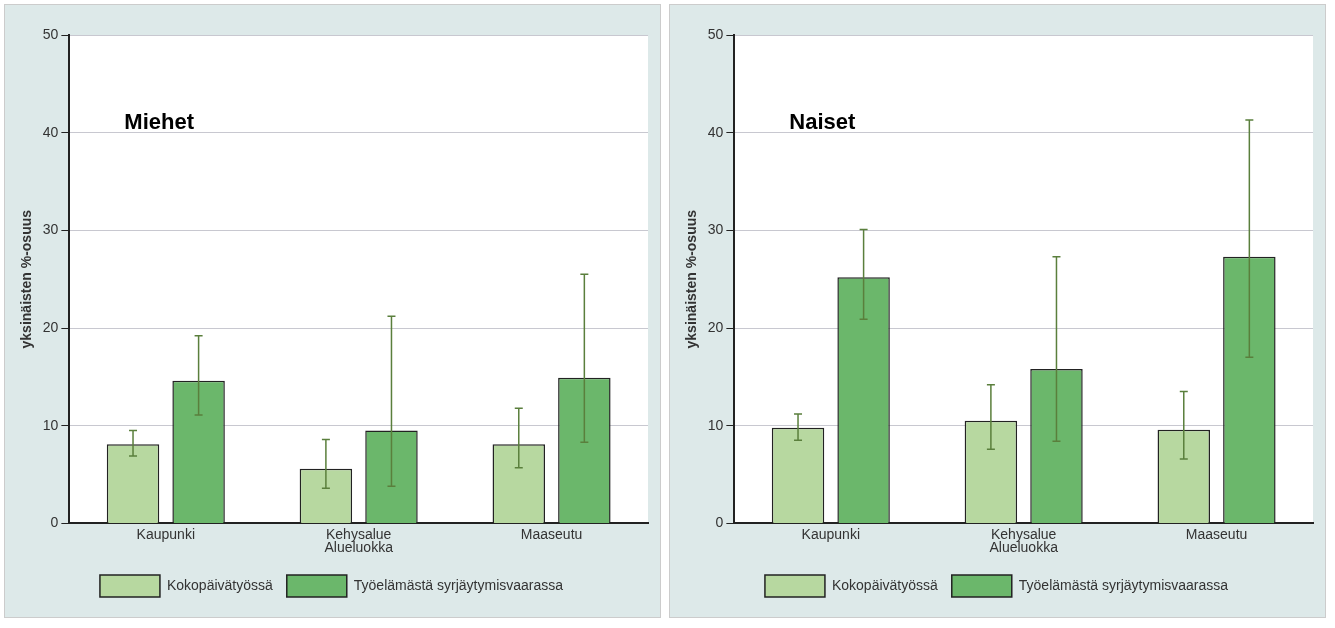 The height and width of the screenshot is (628, 1335). What do you see at coordinates (823, 121) in the screenshot?
I see `text: Naiset` at bounding box center [823, 121].